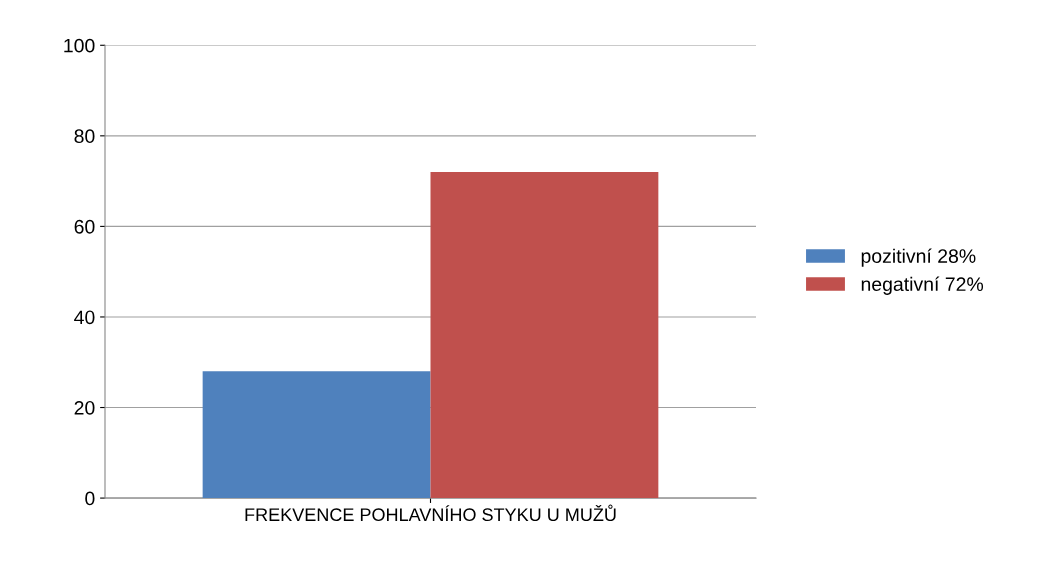  What do you see at coordinates (84, 407) in the screenshot?
I see `y-tick-label: 20` at bounding box center [84, 407].